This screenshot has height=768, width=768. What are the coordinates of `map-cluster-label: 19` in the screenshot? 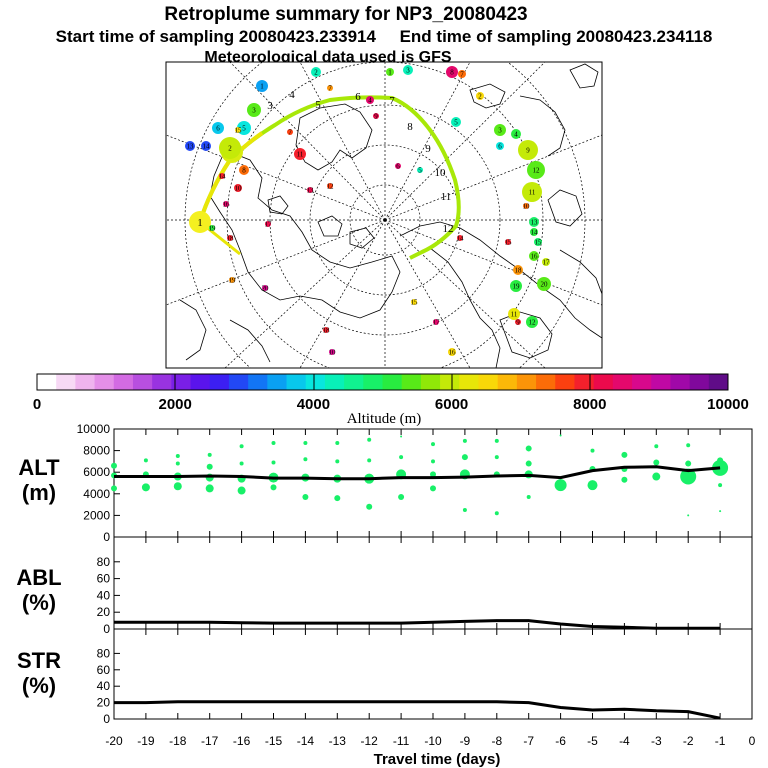 It's located at (213, 229).